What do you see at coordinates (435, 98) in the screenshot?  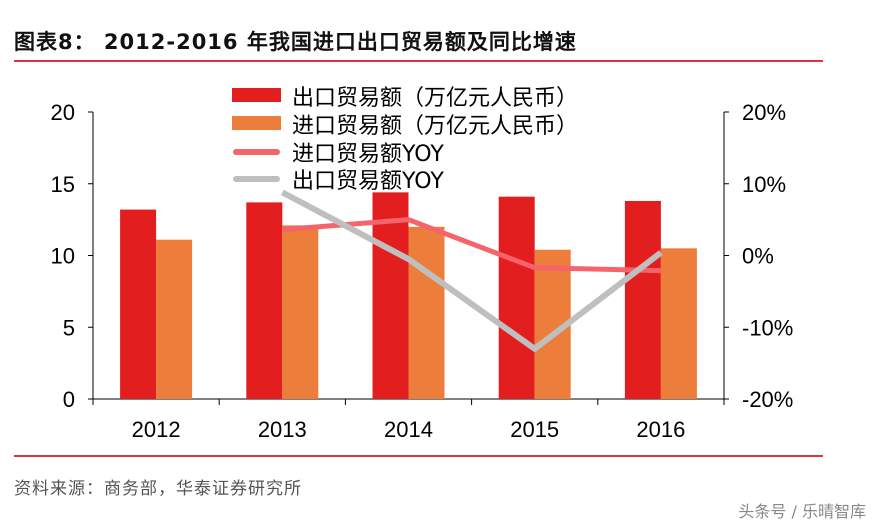 I see `legend-label: 出口贸易额（万亿元人民币）` at bounding box center [435, 98].